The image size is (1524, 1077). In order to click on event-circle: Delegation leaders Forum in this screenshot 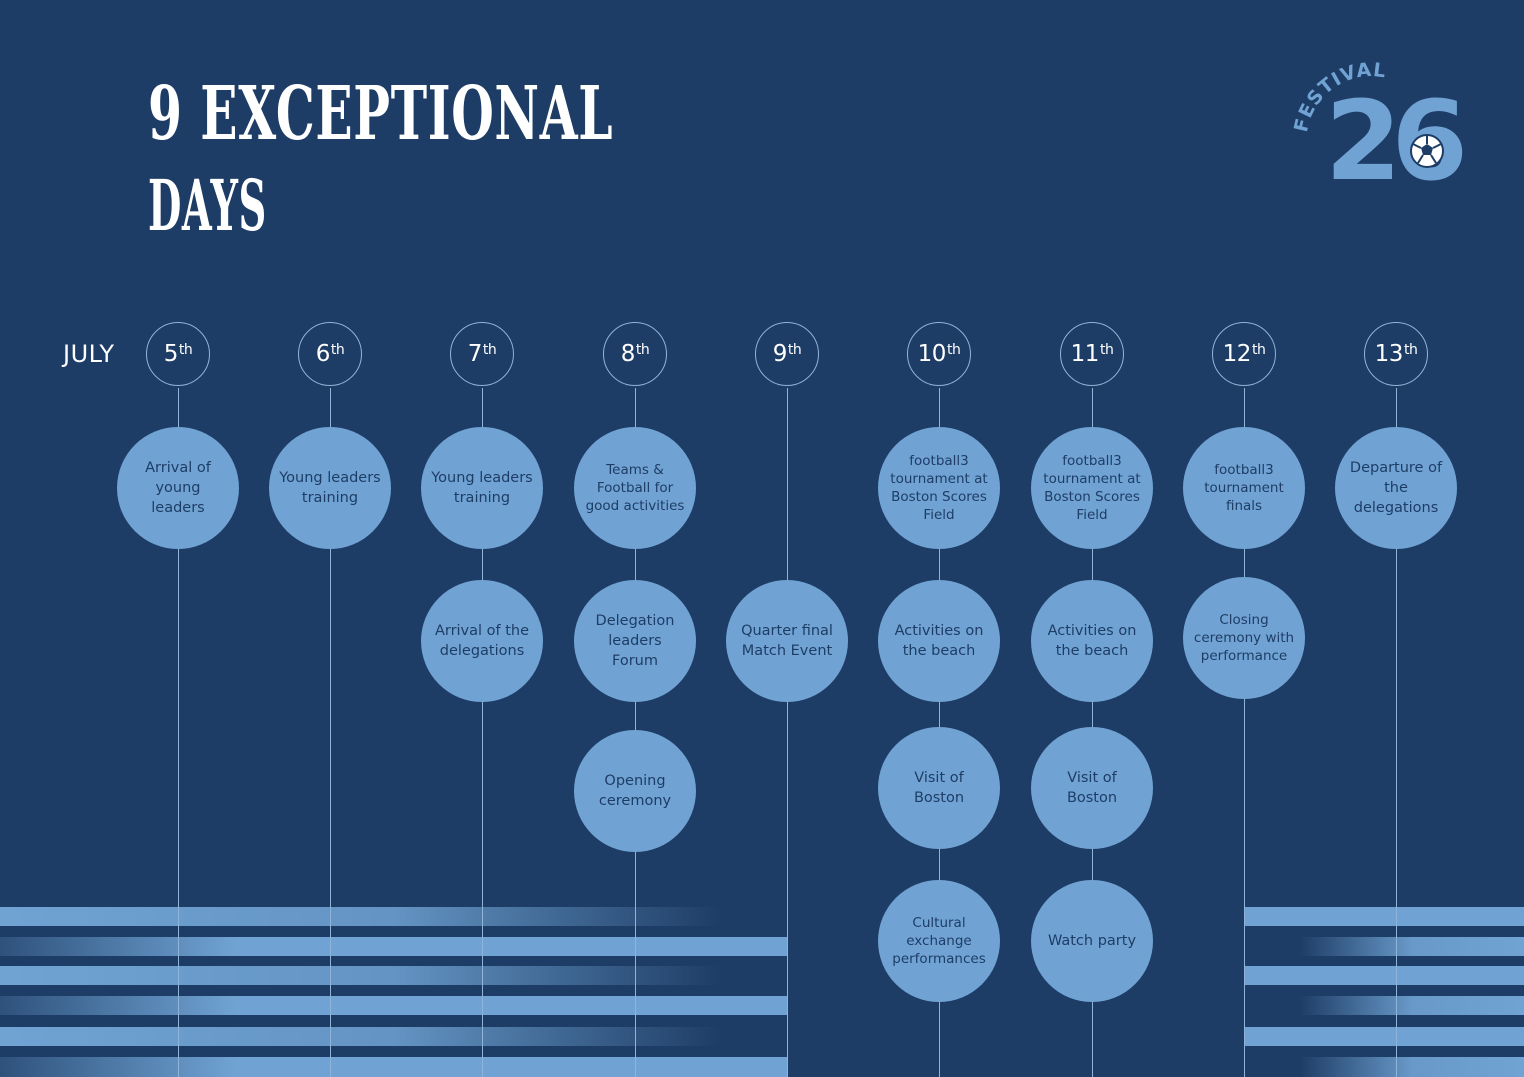, I will do `click(635, 641)`.